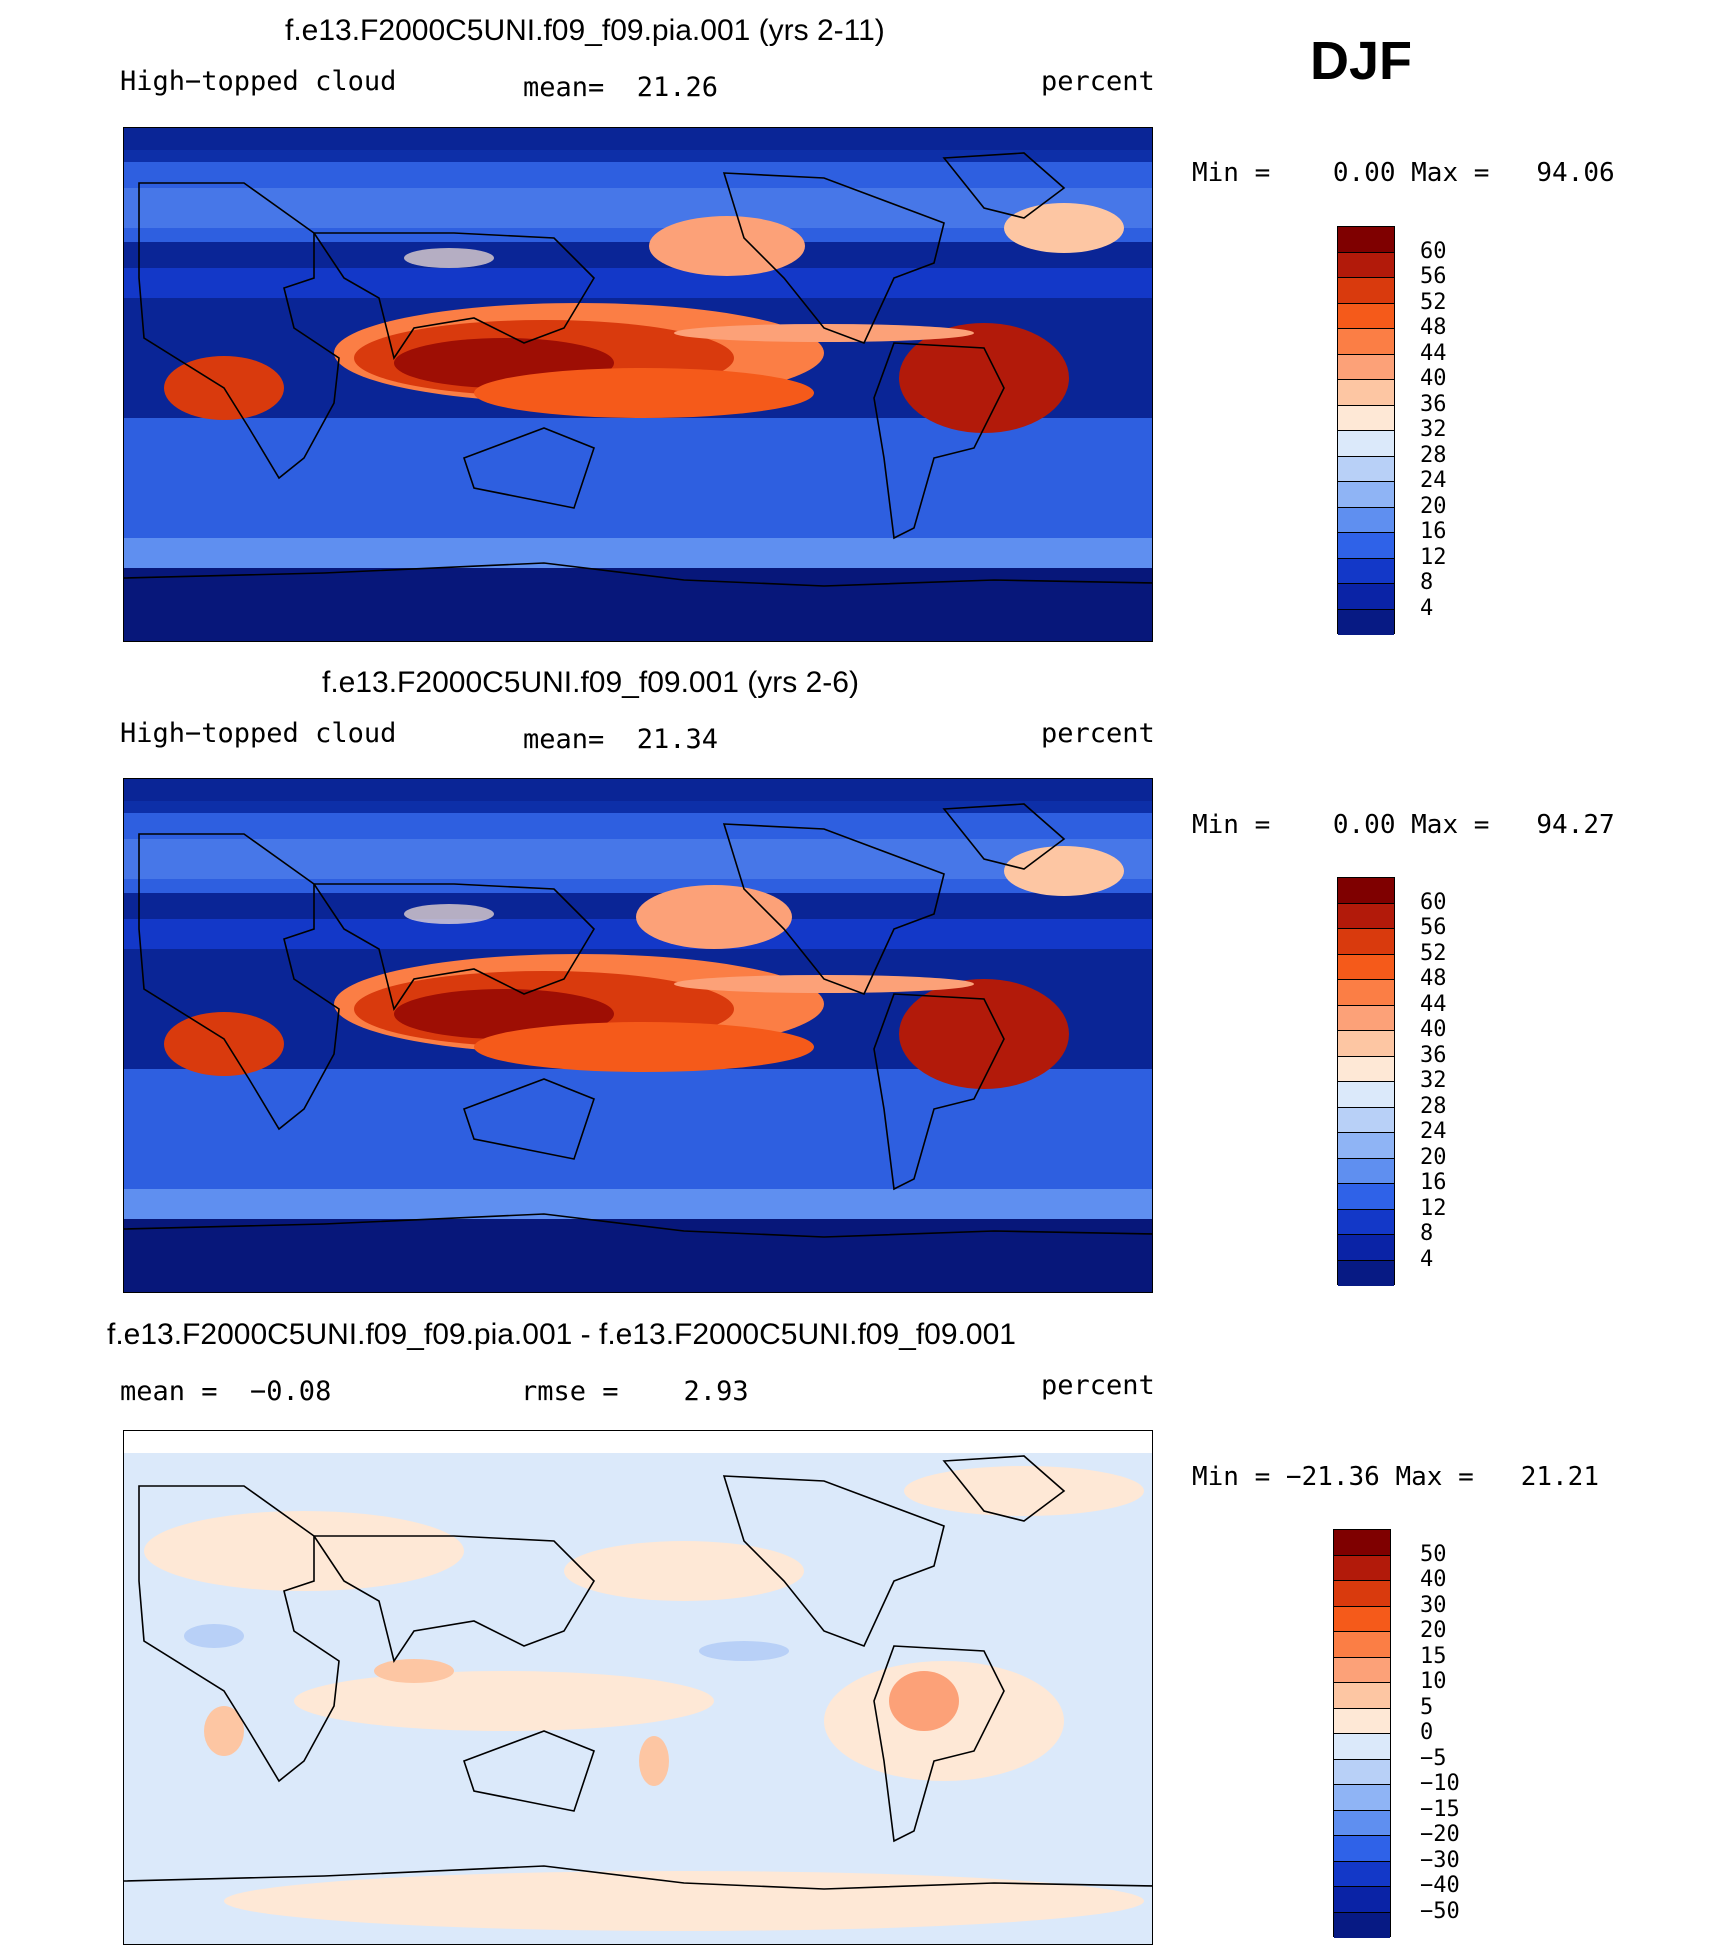 This screenshot has height=1952, width=1710. What do you see at coordinates (1433, 302) in the screenshot?
I see `colorbar-1-tick-label: 52` at bounding box center [1433, 302].